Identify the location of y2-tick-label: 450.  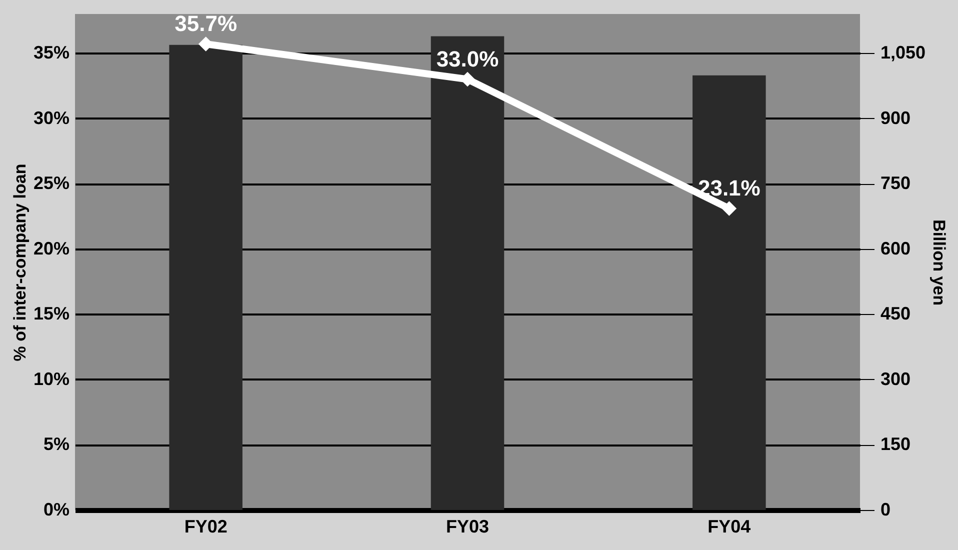
(895, 314).